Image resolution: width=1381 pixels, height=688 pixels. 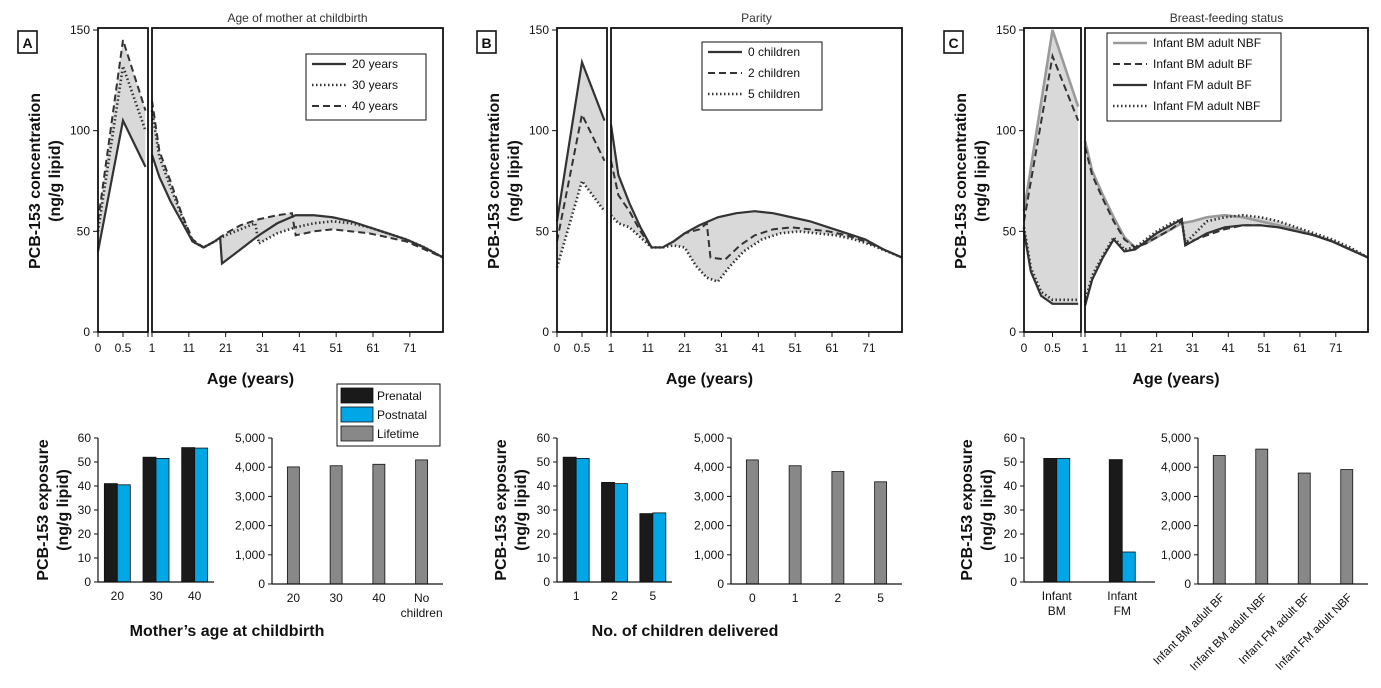 I want to click on y-tick-label: 3,000, so click(x=250, y=496).